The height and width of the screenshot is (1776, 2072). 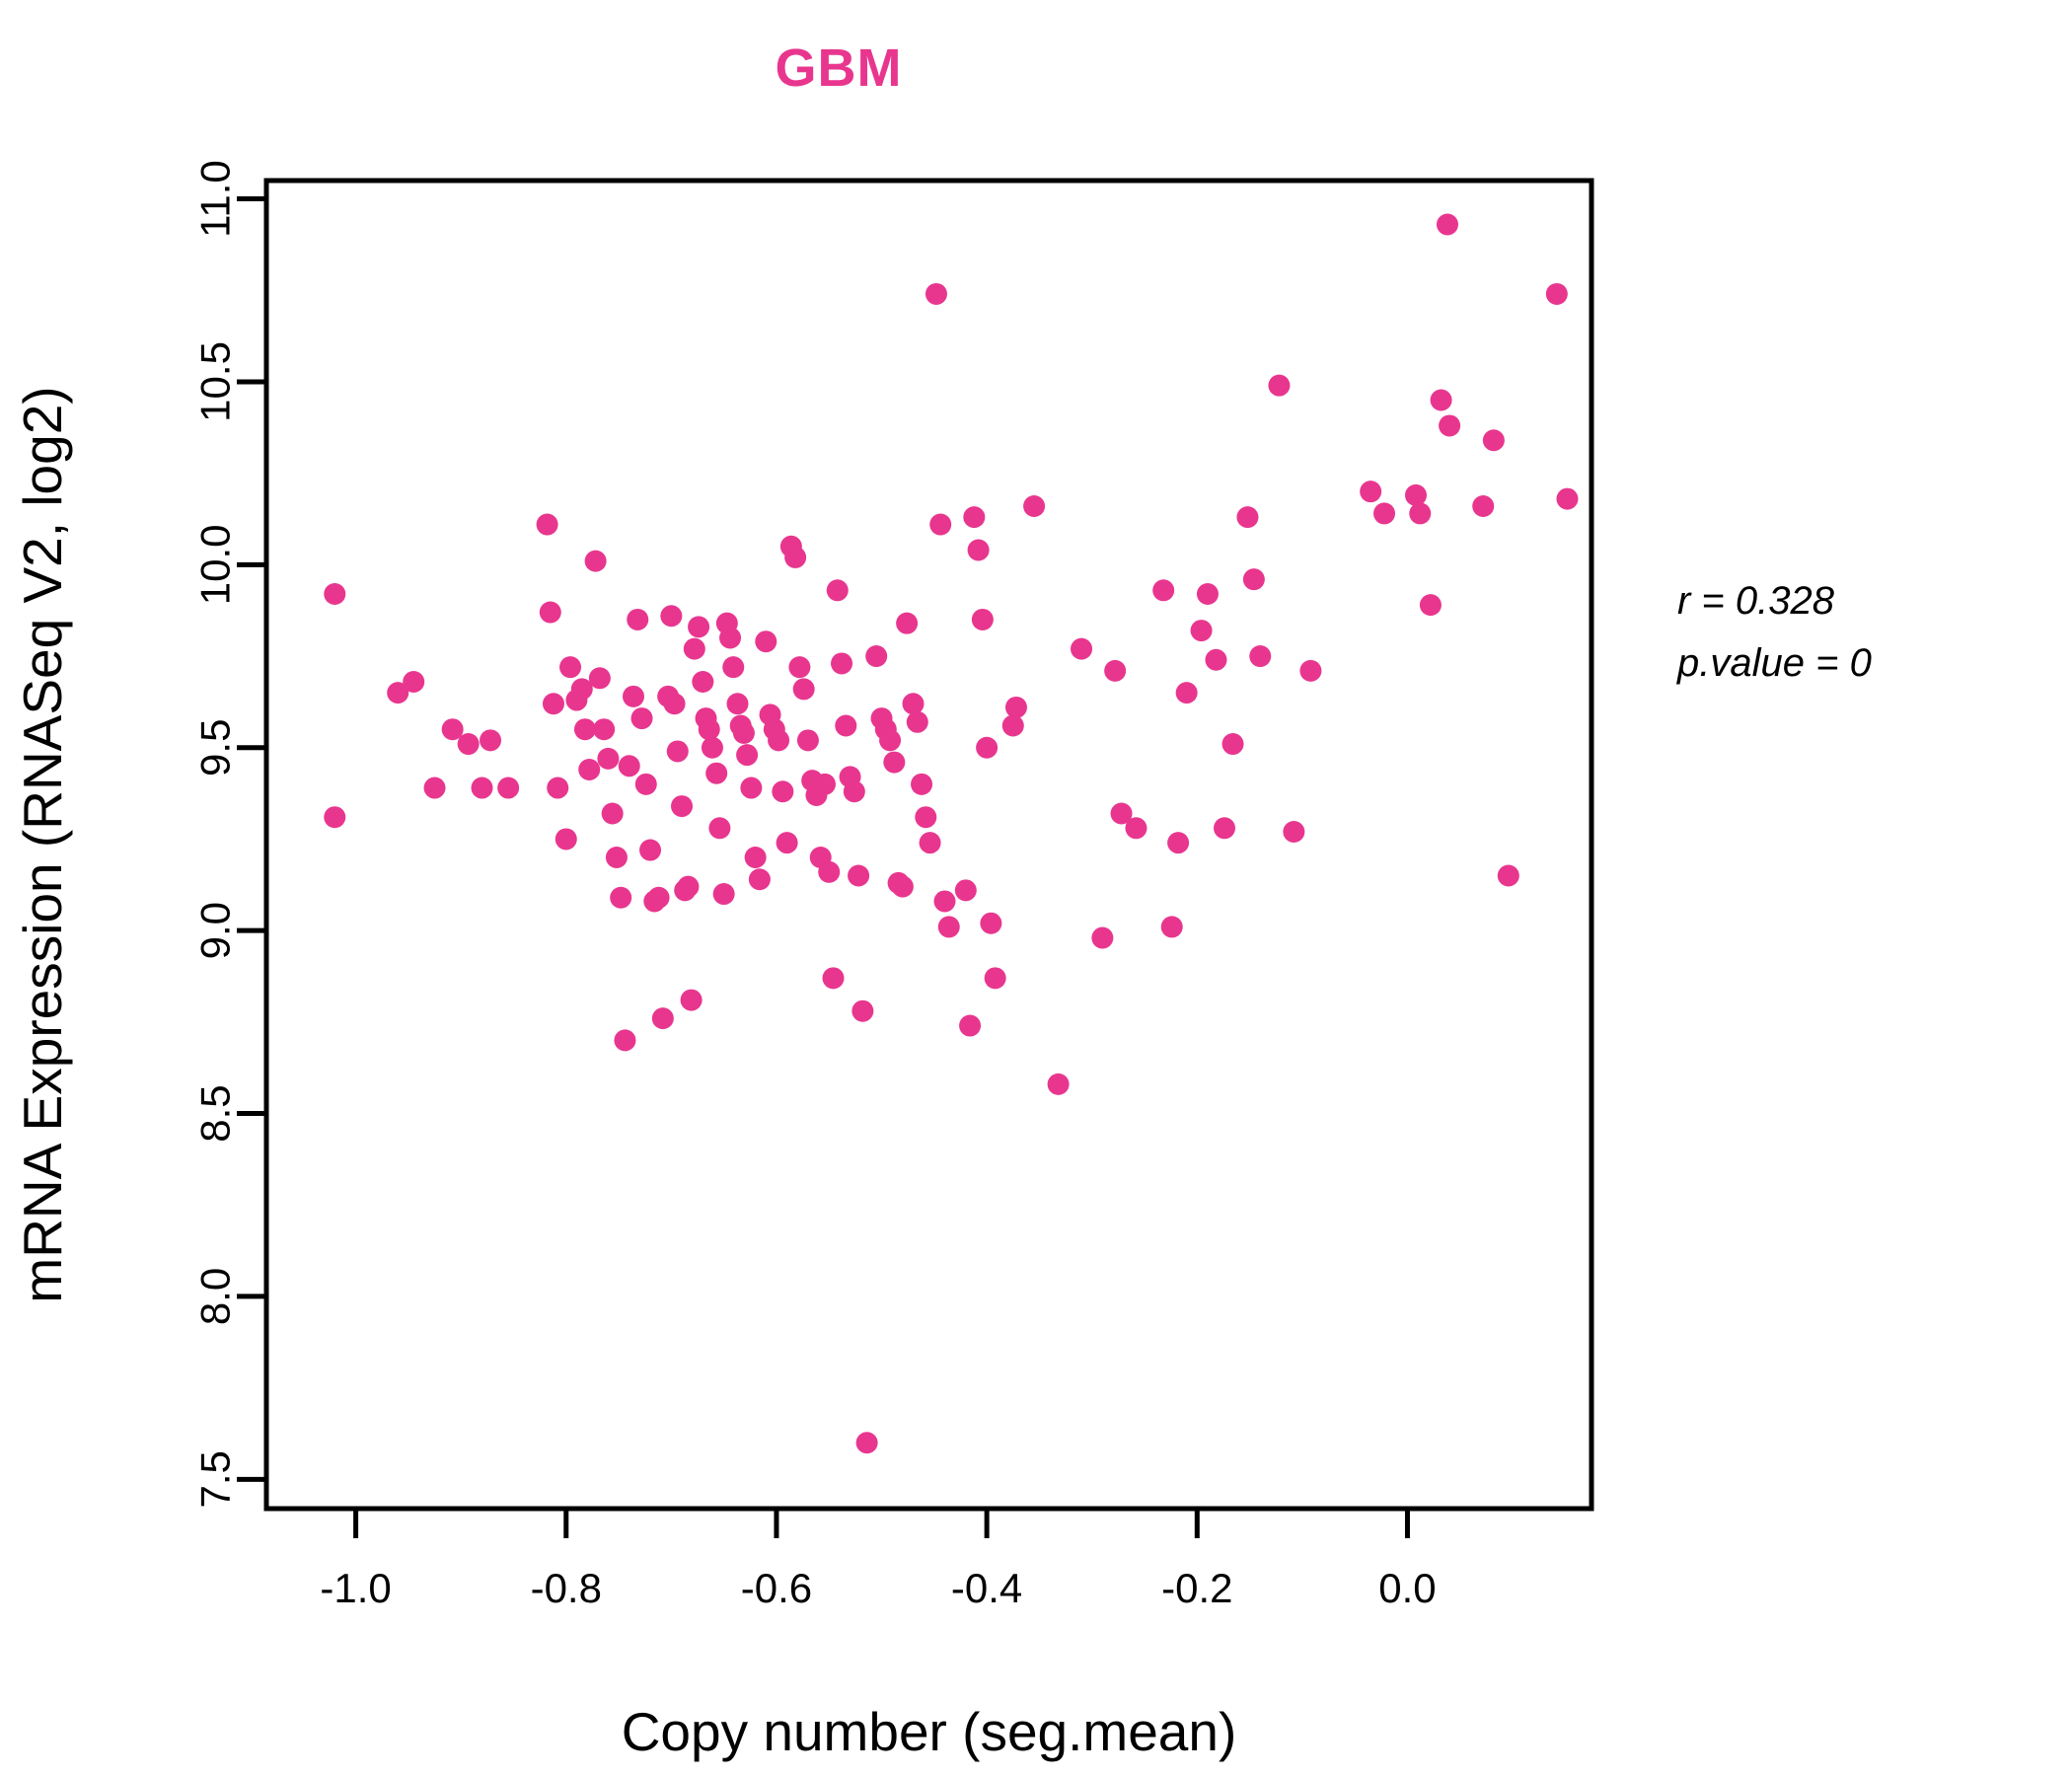 I want to click on y-axis-tick-label: 8.0, so click(x=216, y=1297).